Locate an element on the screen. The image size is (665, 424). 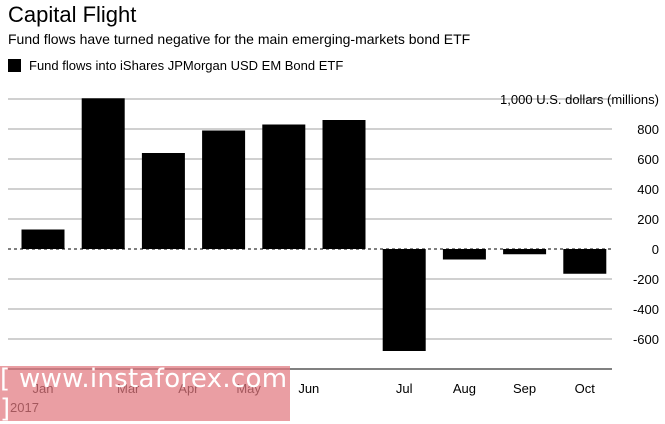
y-tick-label: -600 is located at coordinates (646, 339).